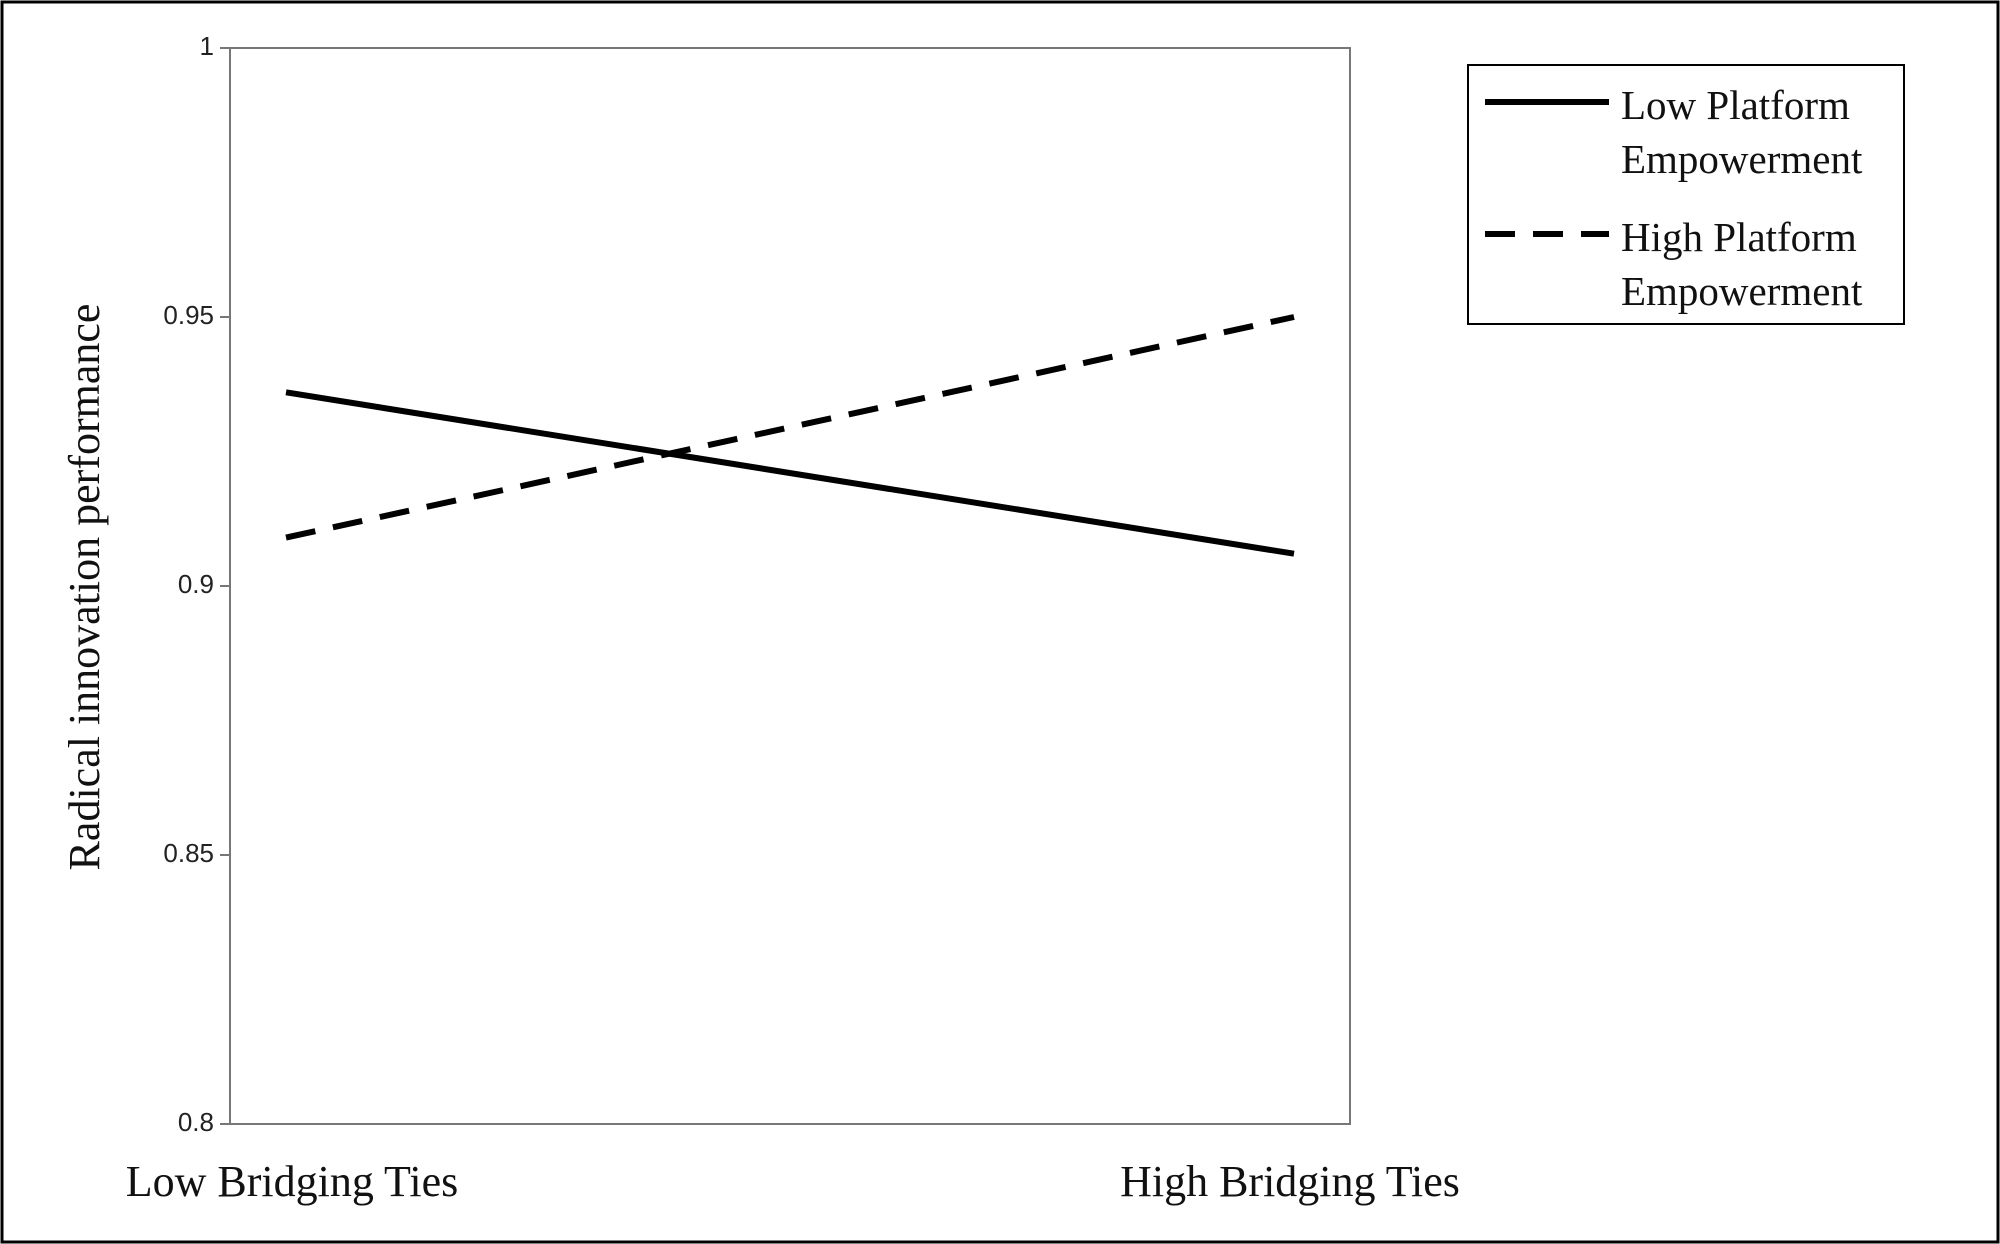  I want to click on legend-entry: High Platform Empowerment, so click(1691, 264).